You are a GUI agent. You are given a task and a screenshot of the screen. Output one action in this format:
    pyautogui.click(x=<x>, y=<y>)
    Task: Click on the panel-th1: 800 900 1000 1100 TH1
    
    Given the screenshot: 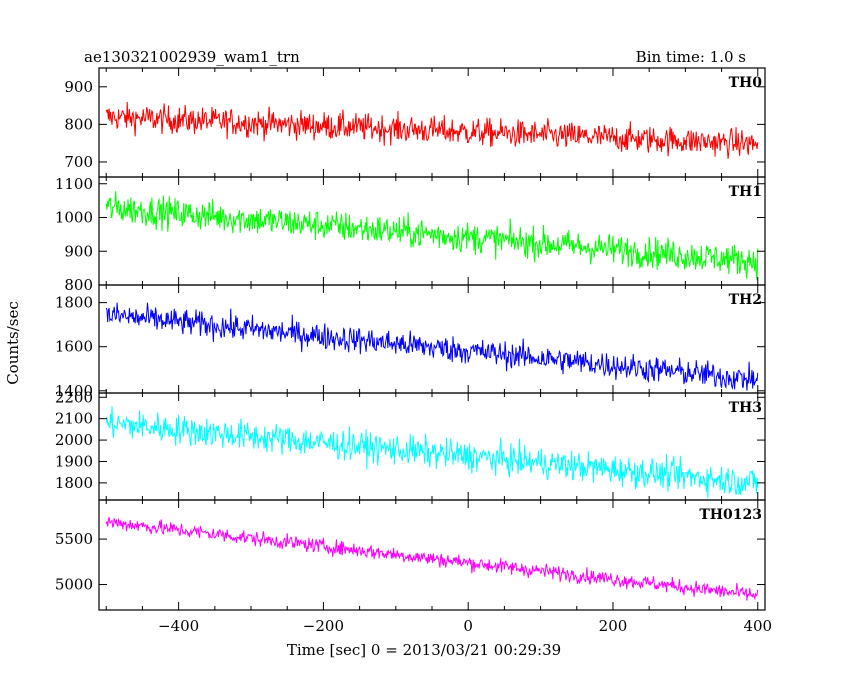 What is the action you would take?
    pyautogui.click(x=410, y=234)
    